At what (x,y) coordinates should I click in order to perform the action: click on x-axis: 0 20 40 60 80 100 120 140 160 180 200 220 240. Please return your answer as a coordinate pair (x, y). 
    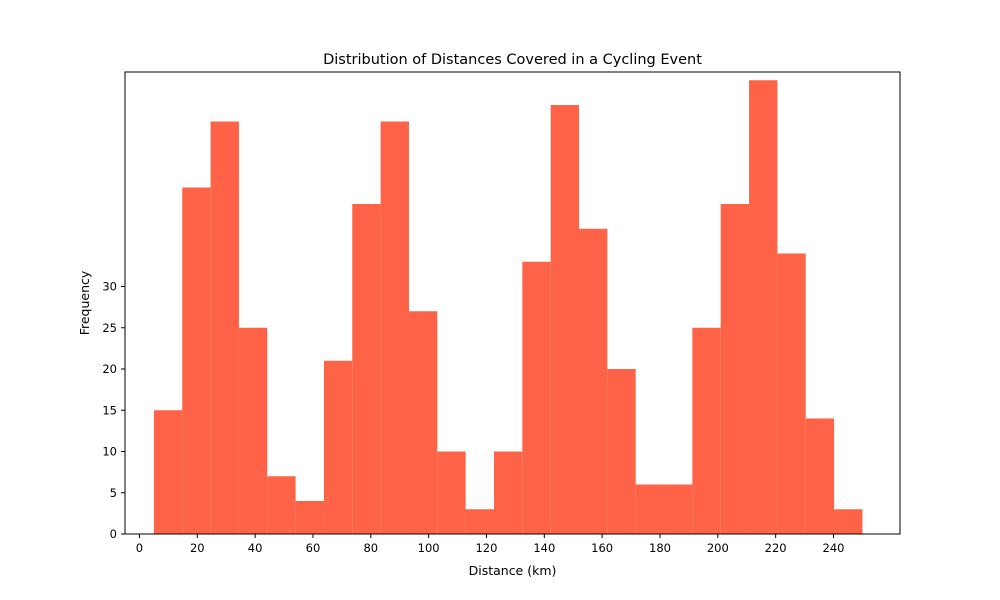
    Looking at the image, I should click on (490, 544).